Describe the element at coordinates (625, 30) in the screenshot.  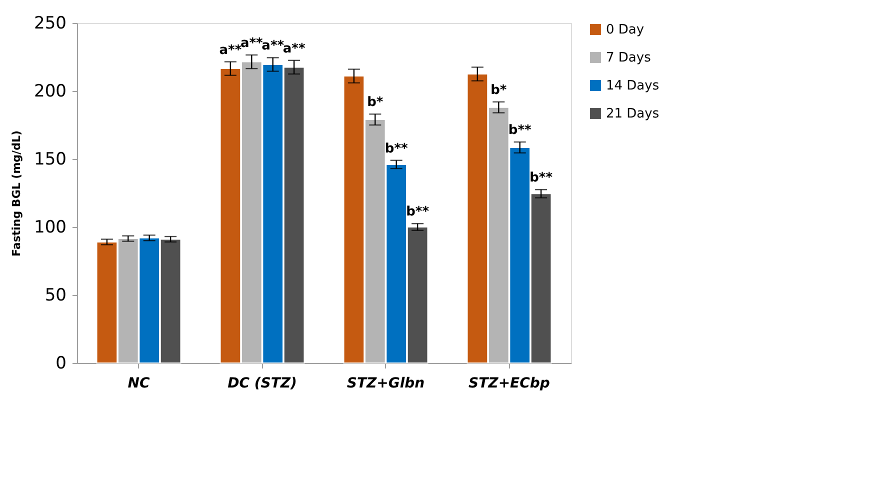
I see `legend-label: 0 Day` at that location.